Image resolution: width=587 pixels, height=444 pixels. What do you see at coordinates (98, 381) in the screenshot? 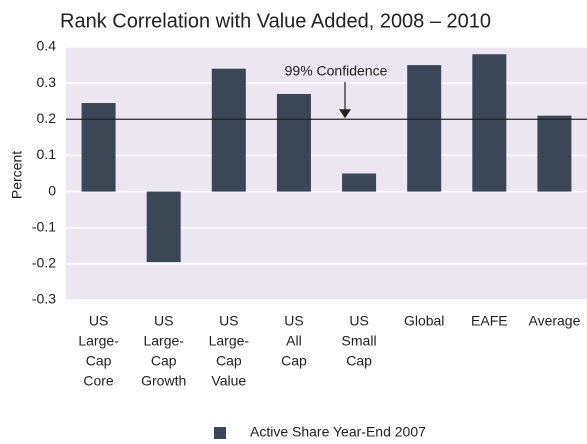
I see `x-tick-label: Core` at bounding box center [98, 381].